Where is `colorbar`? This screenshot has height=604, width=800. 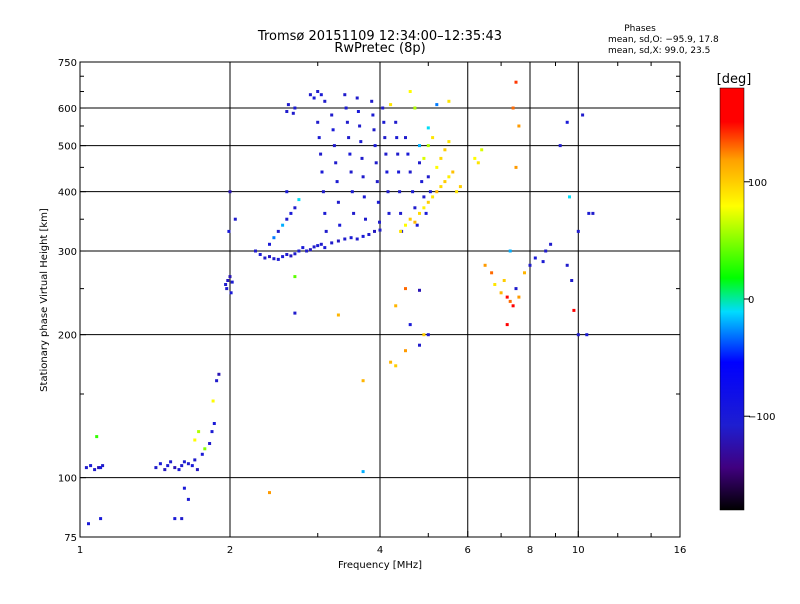 colorbar is located at coordinates (732, 299).